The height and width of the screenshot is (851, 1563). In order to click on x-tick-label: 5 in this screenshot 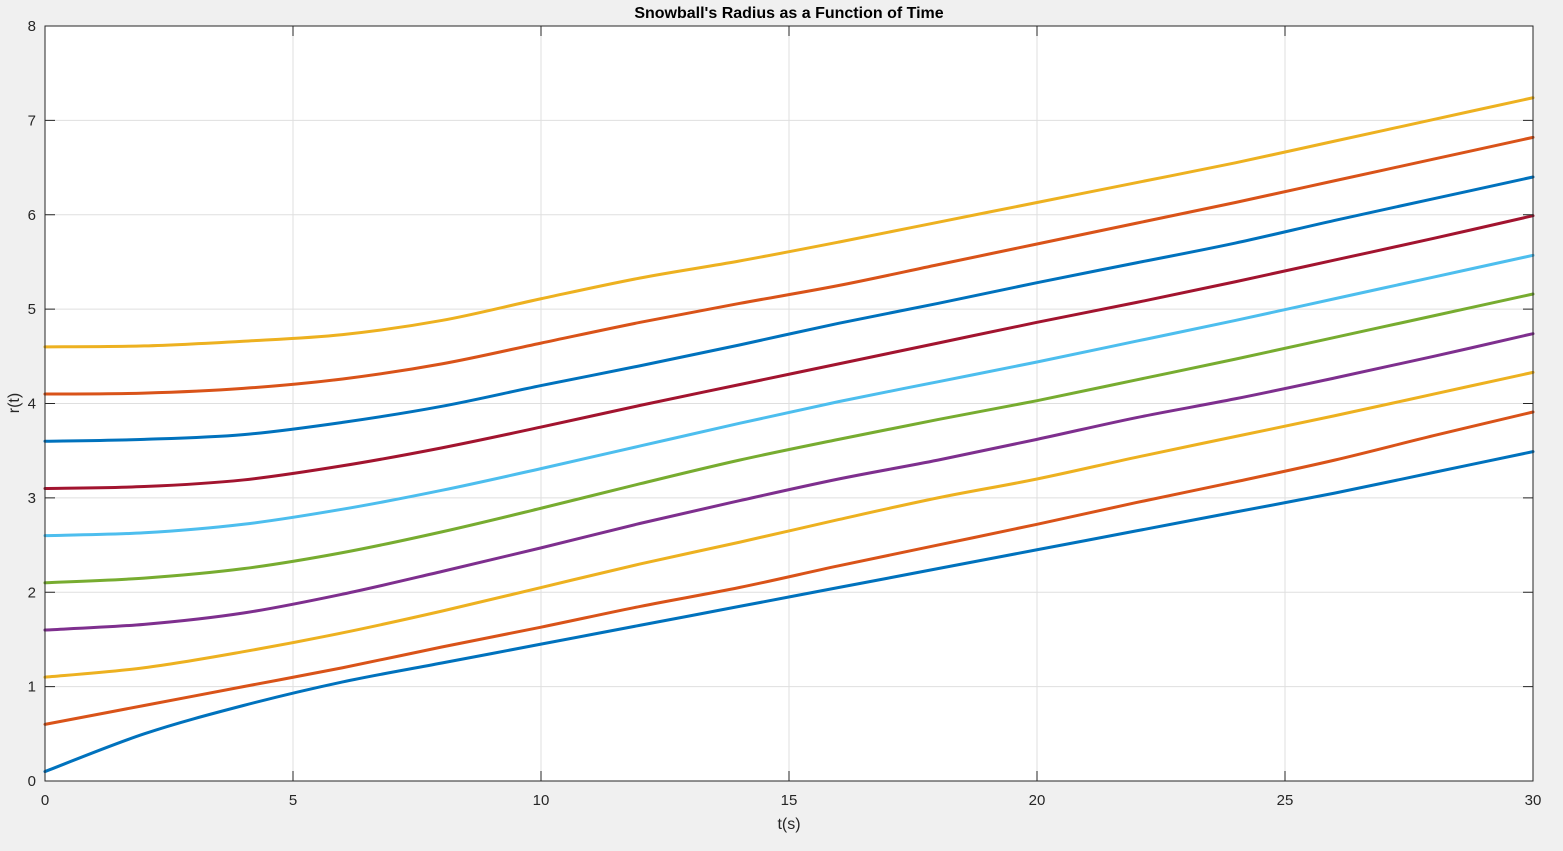, I will do `click(293, 800)`.